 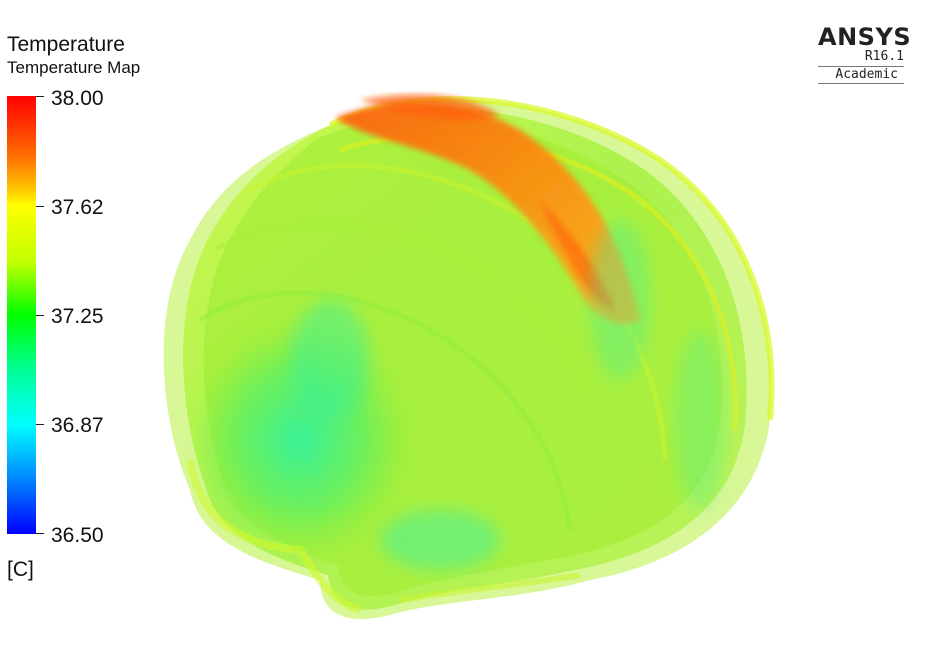 What do you see at coordinates (865, 37) in the screenshot?
I see `logo-name: ANSYS` at bounding box center [865, 37].